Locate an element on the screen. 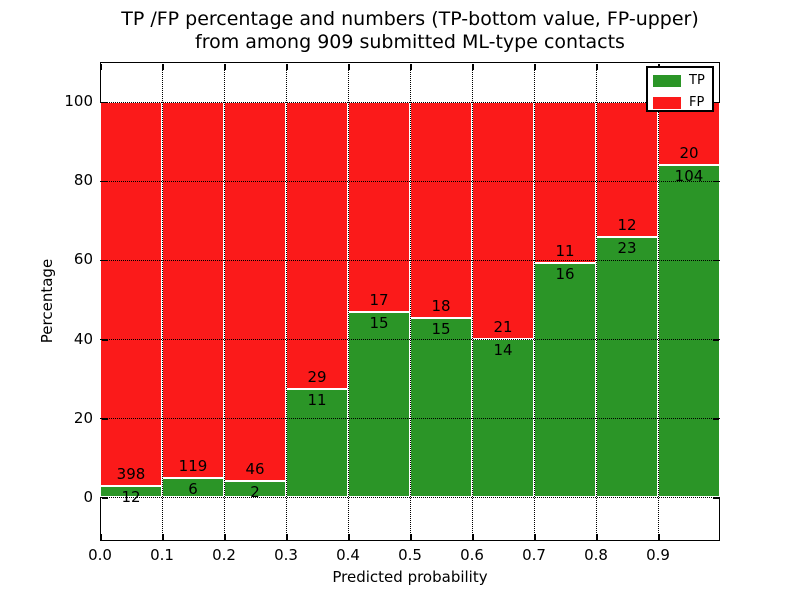 The image size is (800, 600). bar-label-tp-1: 6 is located at coordinates (193, 489).